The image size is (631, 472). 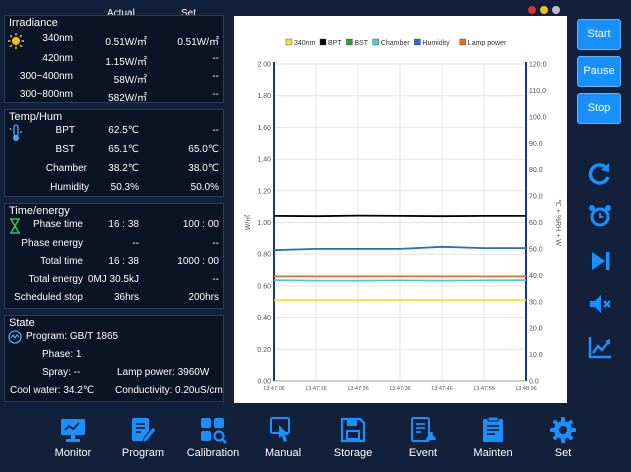 I want to click on skip-next-icon, so click(x=600, y=261).